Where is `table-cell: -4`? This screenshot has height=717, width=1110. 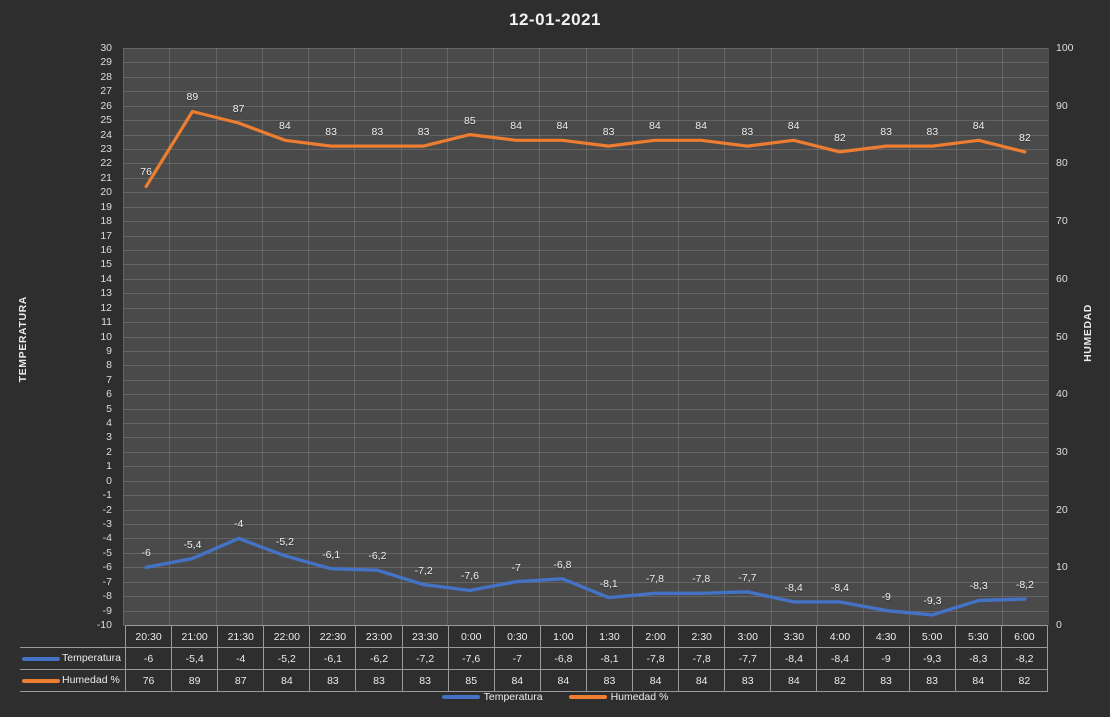
table-cell: -4 is located at coordinates (241, 658).